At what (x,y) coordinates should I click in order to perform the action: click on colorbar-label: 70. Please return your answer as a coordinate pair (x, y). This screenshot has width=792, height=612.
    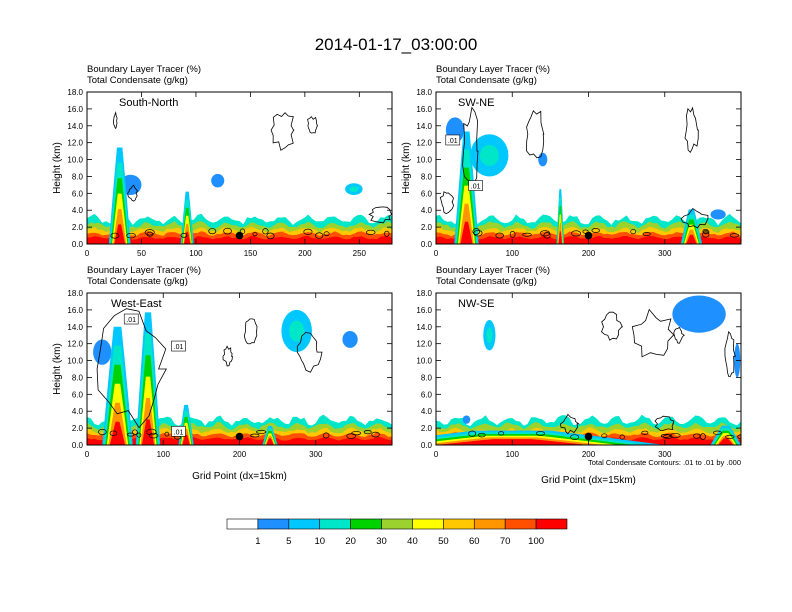
    Looking at the image, I should click on (505, 541).